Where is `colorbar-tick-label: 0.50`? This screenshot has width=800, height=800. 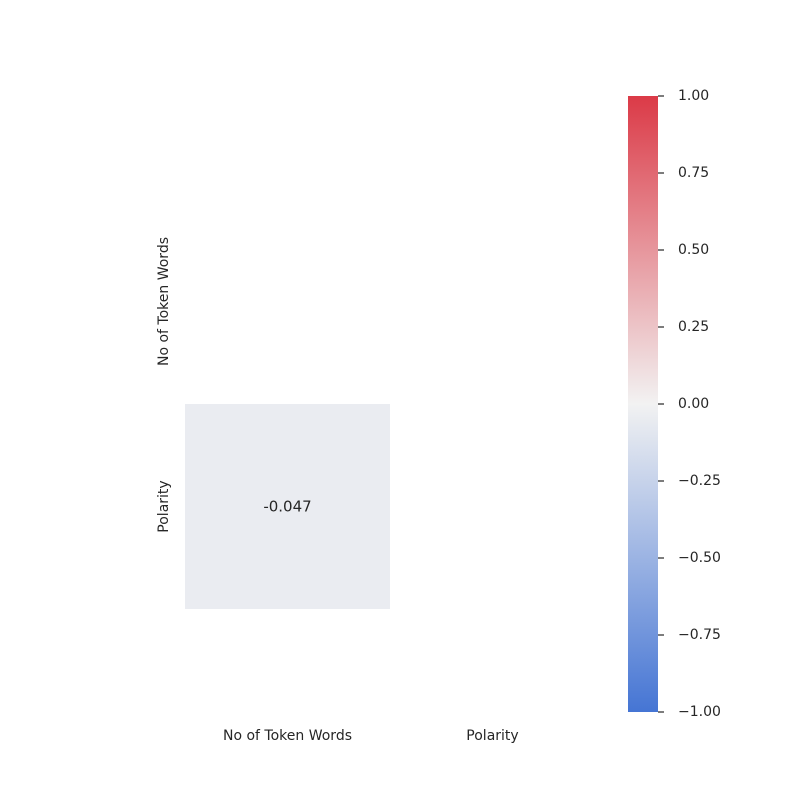 colorbar-tick-label: 0.50 is located at coordinates (693, 250).